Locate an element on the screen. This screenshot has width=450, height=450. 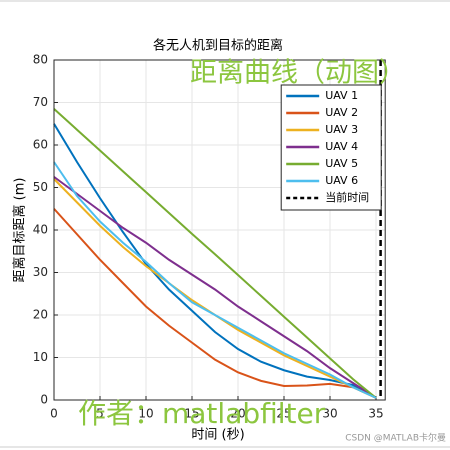
legend-label: 当前时间 is located at coordinates (347, 197).